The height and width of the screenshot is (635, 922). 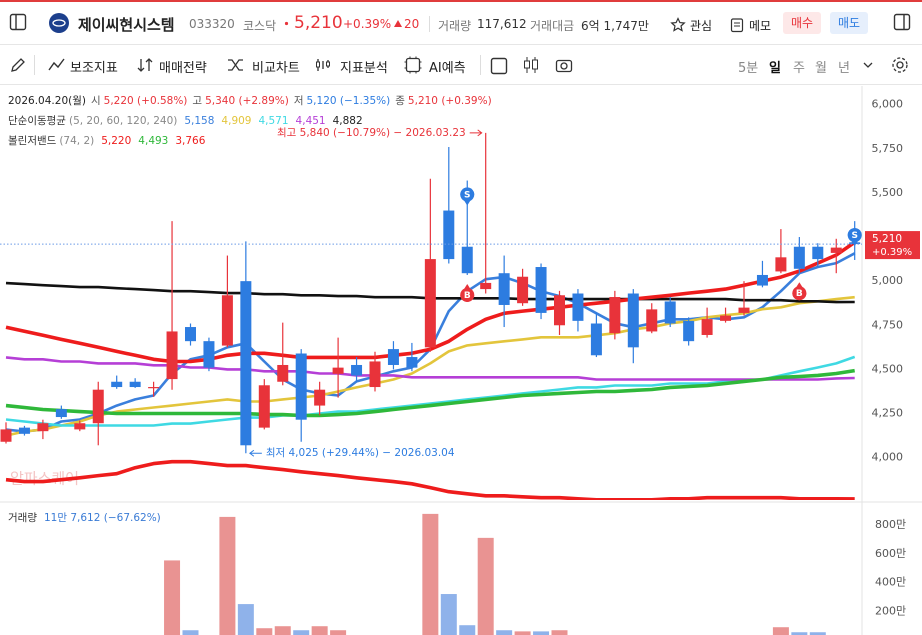 What do you see at coordinates (47, 101) in the screenshot?
I see `legend-item: 2026.04.20(월)` at bounding box center [47, 101].